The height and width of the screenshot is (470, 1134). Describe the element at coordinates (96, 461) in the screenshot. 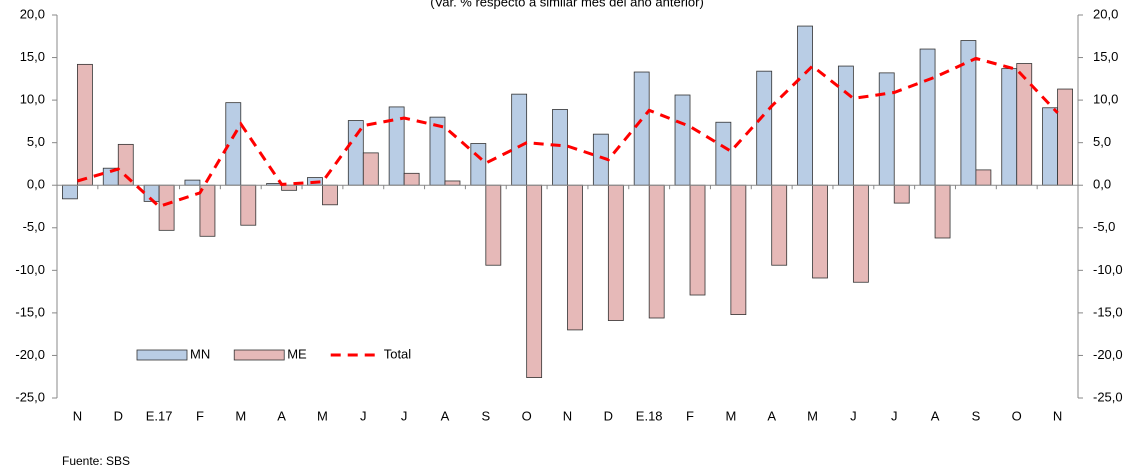

I see `source: Fuente: SBS` at that location.